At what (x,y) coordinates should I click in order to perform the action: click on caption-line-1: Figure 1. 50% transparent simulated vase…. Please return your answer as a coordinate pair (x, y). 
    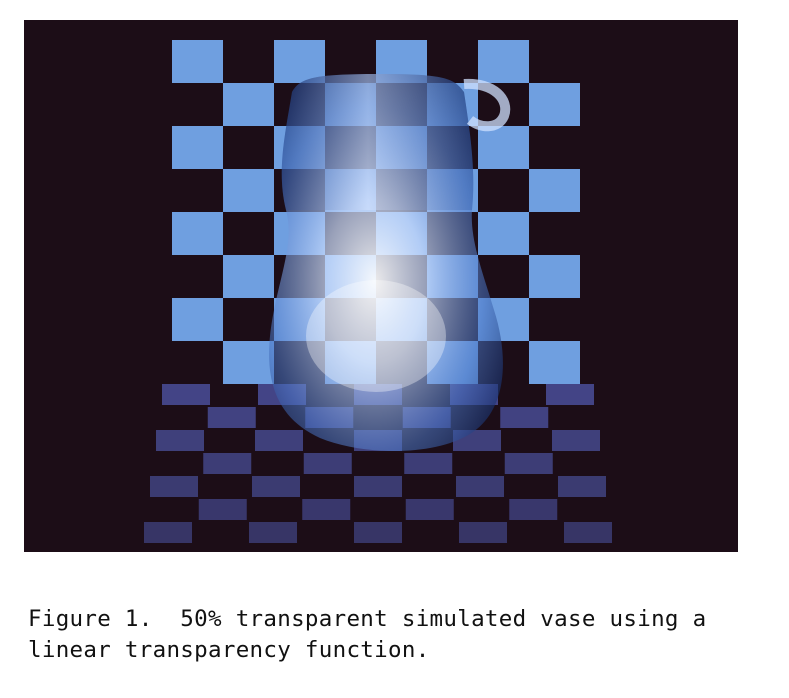
    Looking at the image, I should click on (367, 619).